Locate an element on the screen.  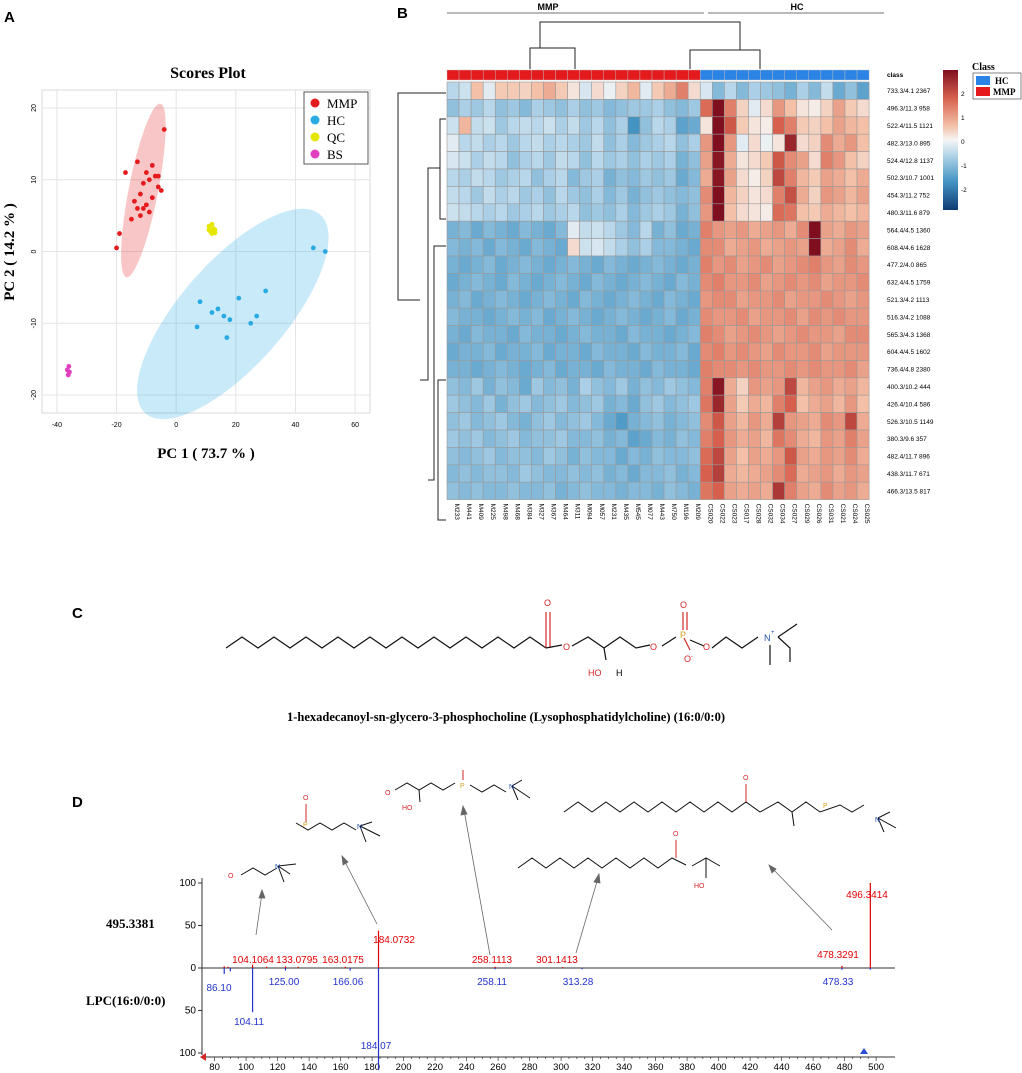
column-label: M545 is located at coordinates (637, 512).